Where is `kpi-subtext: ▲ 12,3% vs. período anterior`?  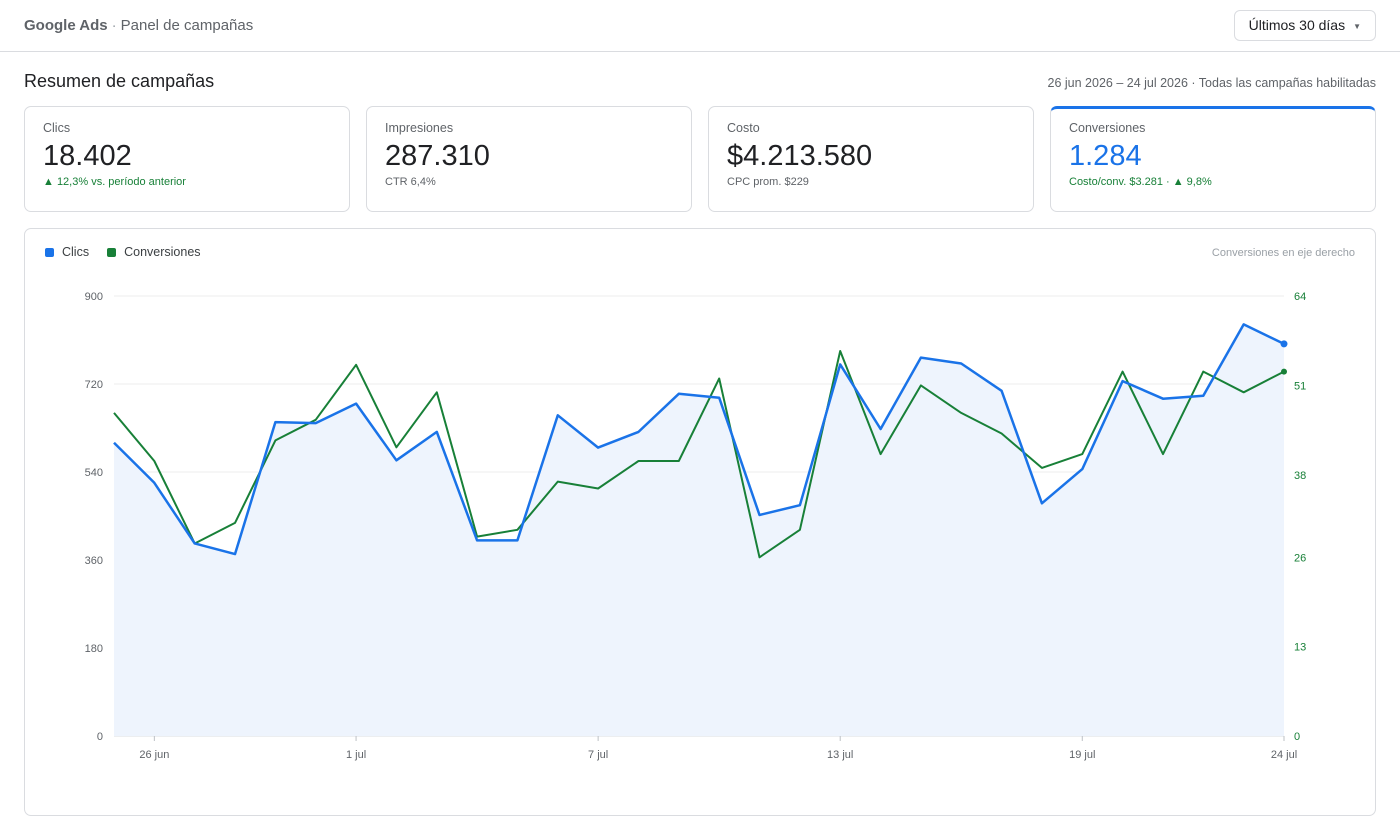
kpi-subtext: ▲ 12,3% vs. período anterior is located at coordinates (114, 182).